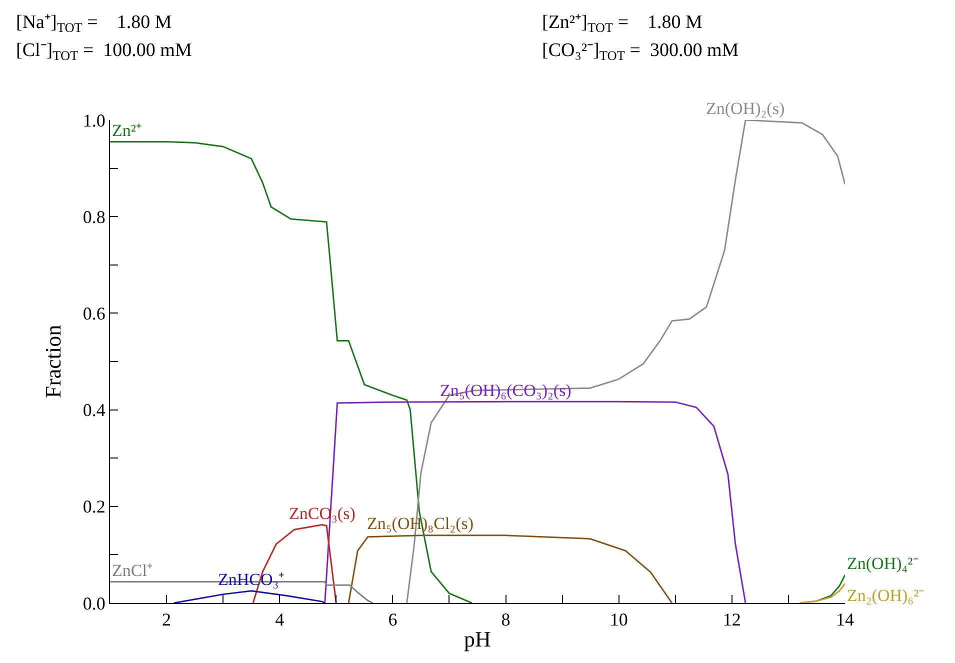  Describe the element at coordinates (94, 603) in the screenshot. I see `y-tick-label: 0.0` at that location.